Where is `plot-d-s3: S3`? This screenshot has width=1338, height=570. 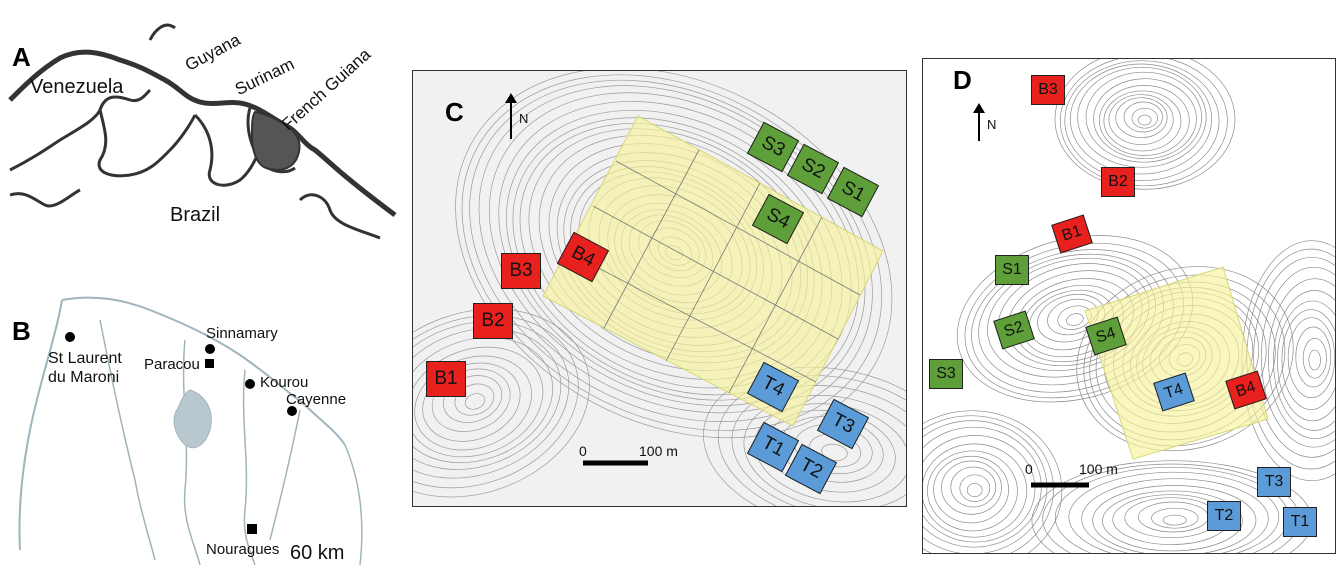
plot-d-s3: S3 is located at coordinates (946, 374).